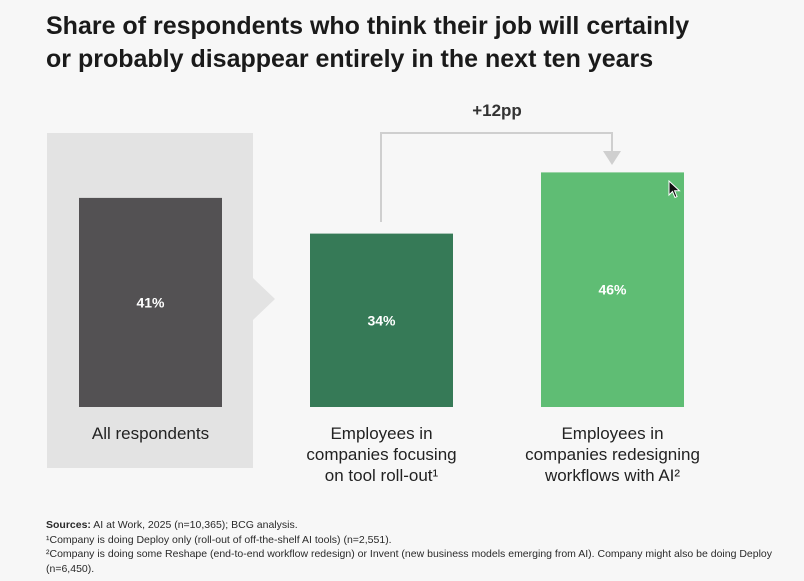  What do you see at coordinates (68, 525) in the screenshot?
I see `sources-label: Sources:` at bounding box center [68, 525].